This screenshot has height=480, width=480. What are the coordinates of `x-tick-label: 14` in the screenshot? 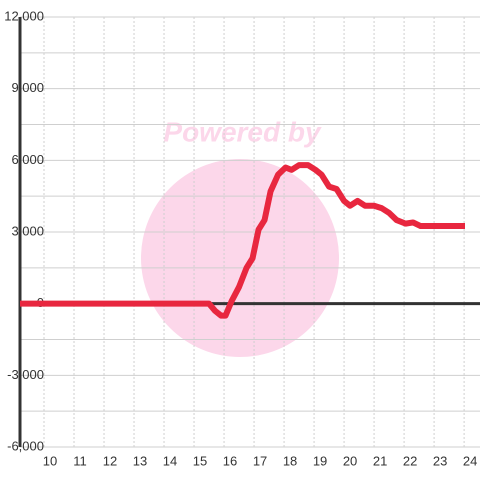 It's located at (170, 460).